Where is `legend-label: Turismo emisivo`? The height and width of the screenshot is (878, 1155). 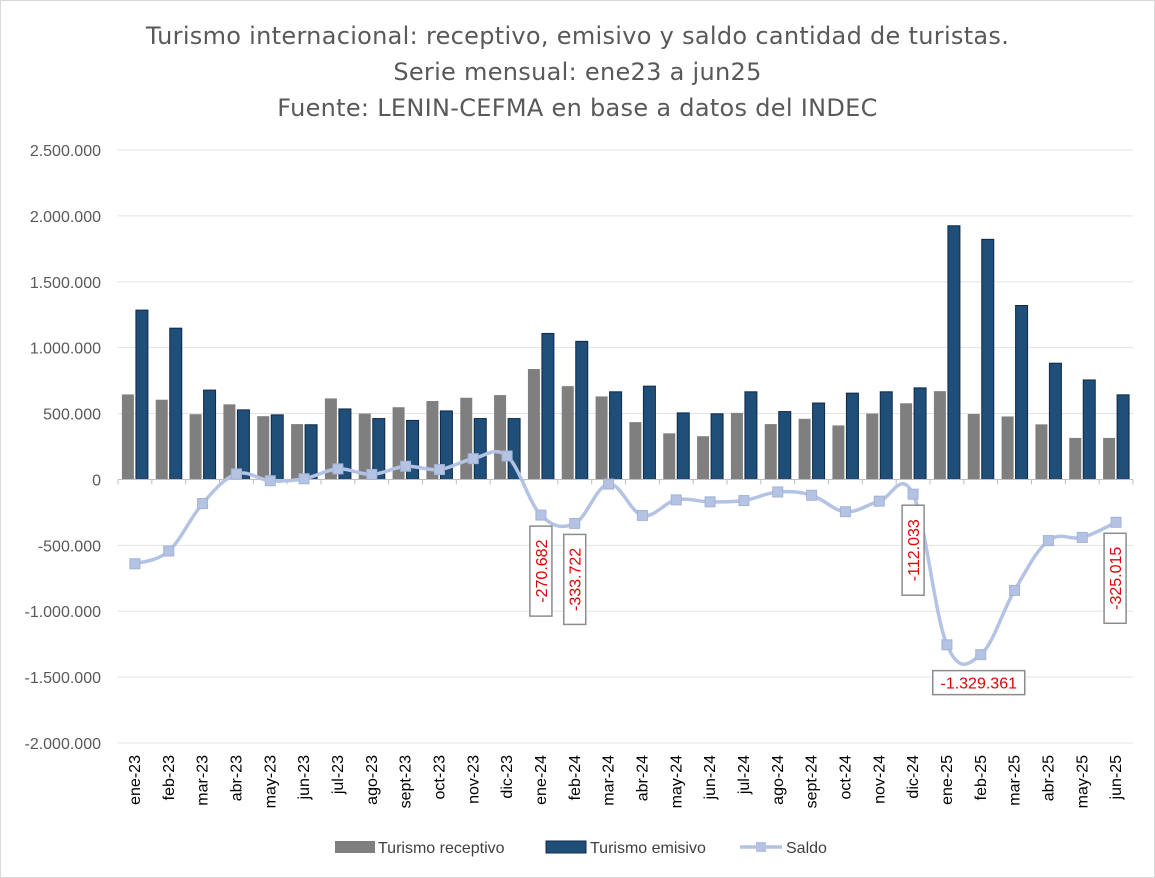 legend-label: Turismo emisivo is located at coordinates (648, 848).